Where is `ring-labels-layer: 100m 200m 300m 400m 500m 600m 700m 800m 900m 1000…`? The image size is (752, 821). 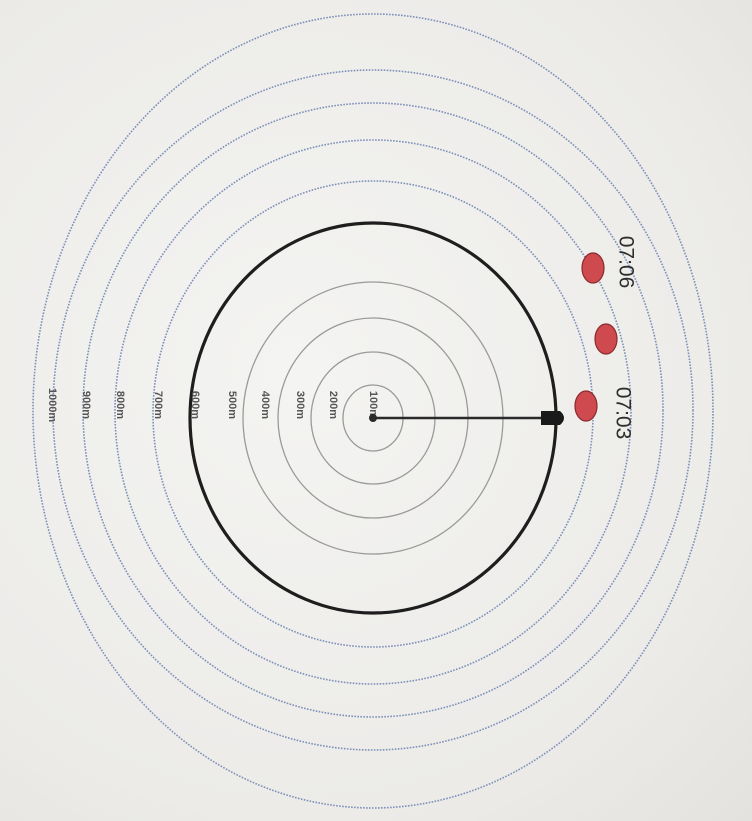
ring-labels-layer: 100m 200m 300m 400m 500m 600m 700m 800m 900m 1000… is located at coordinates (212, 405).